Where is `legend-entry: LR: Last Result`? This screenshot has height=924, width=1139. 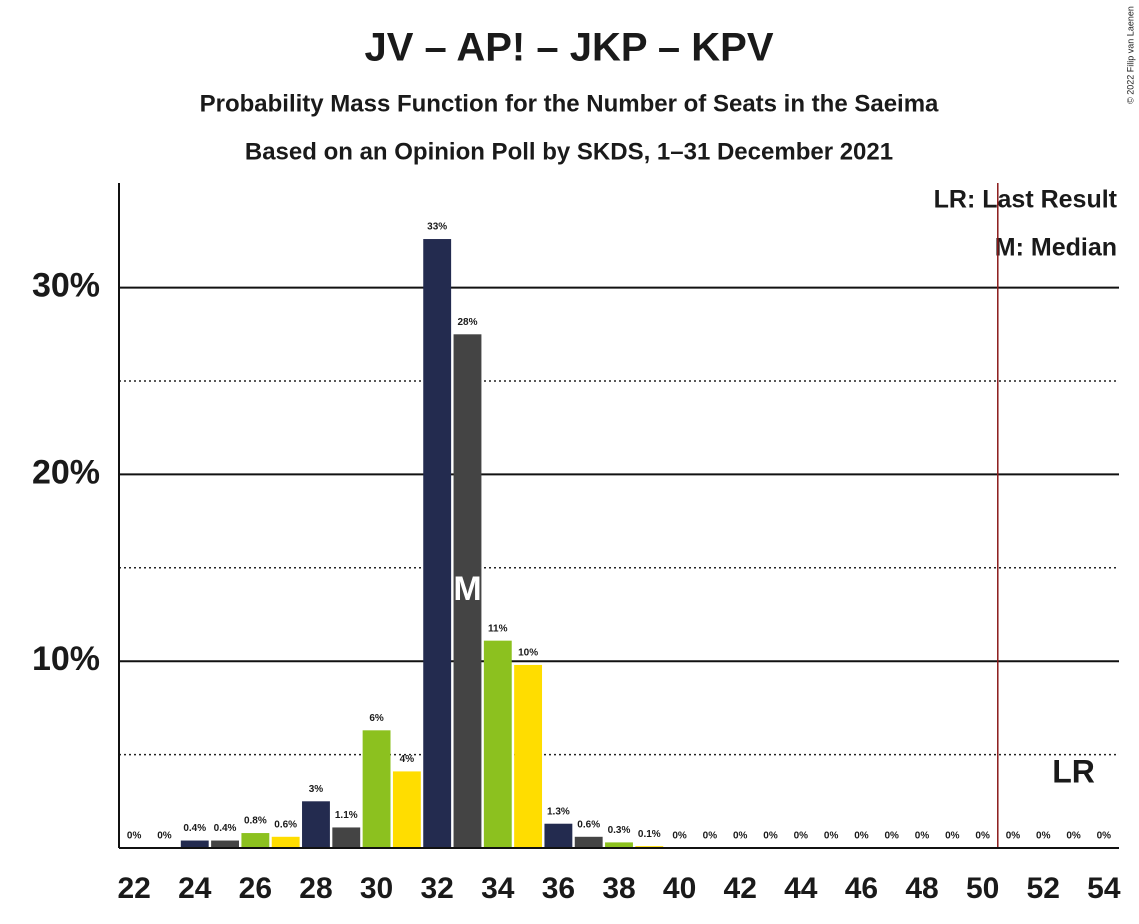 legend-entry: LR: Last Result is located at coordinates (1026, 200).